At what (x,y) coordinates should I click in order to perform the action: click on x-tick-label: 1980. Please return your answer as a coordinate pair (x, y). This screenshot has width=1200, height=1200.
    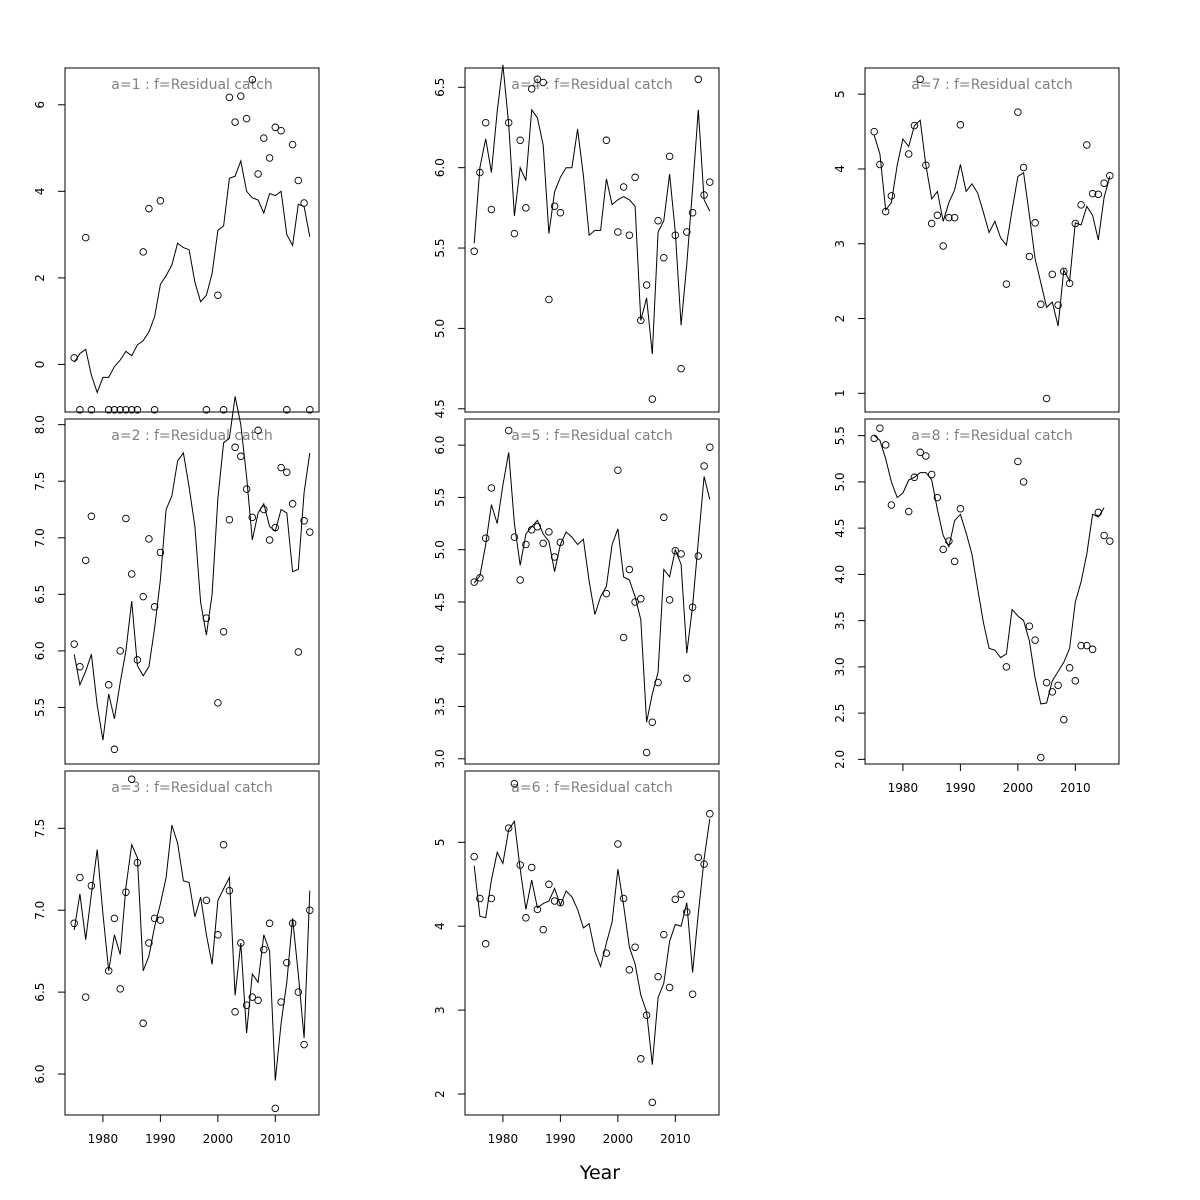
    Looking at the image, I should click on (103, 1139).